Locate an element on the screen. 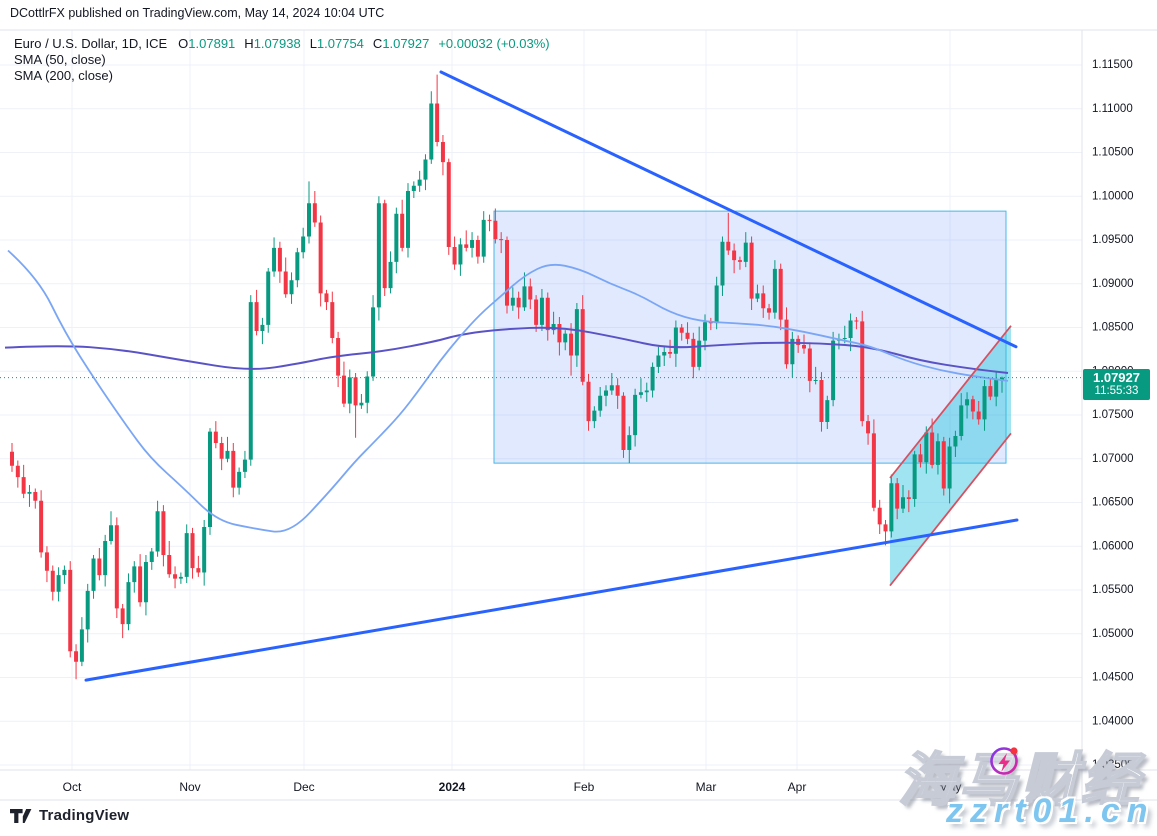 This screenshot has width=1157, height=836. price-axis-label: 1.11000 is located at coordinates (1112, 109).